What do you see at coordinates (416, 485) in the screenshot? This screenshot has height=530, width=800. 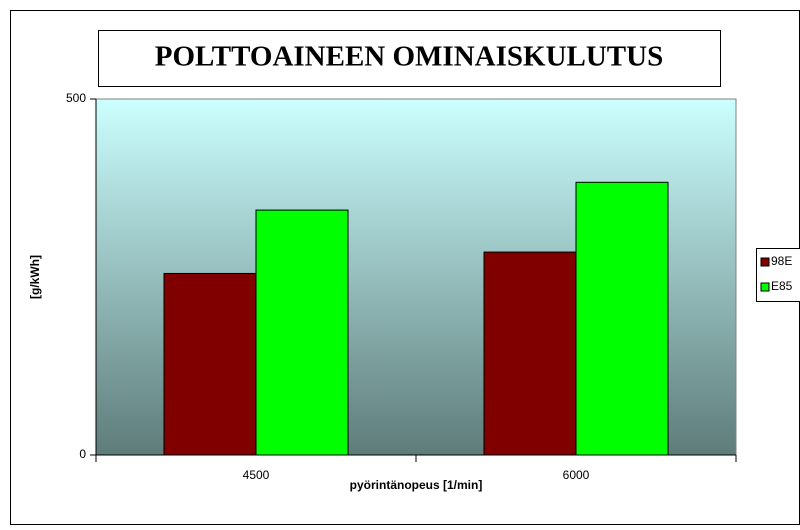 I see `x-axis-label: pyörintänopeus [1/min]` at bounding box center [416, 485].